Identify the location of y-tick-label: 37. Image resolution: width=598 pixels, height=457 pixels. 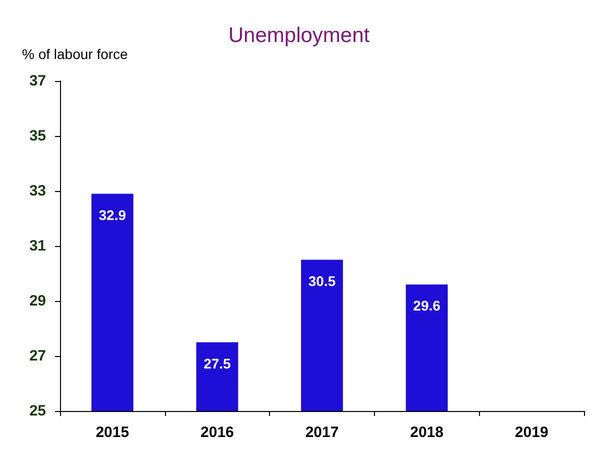
(37, 81).